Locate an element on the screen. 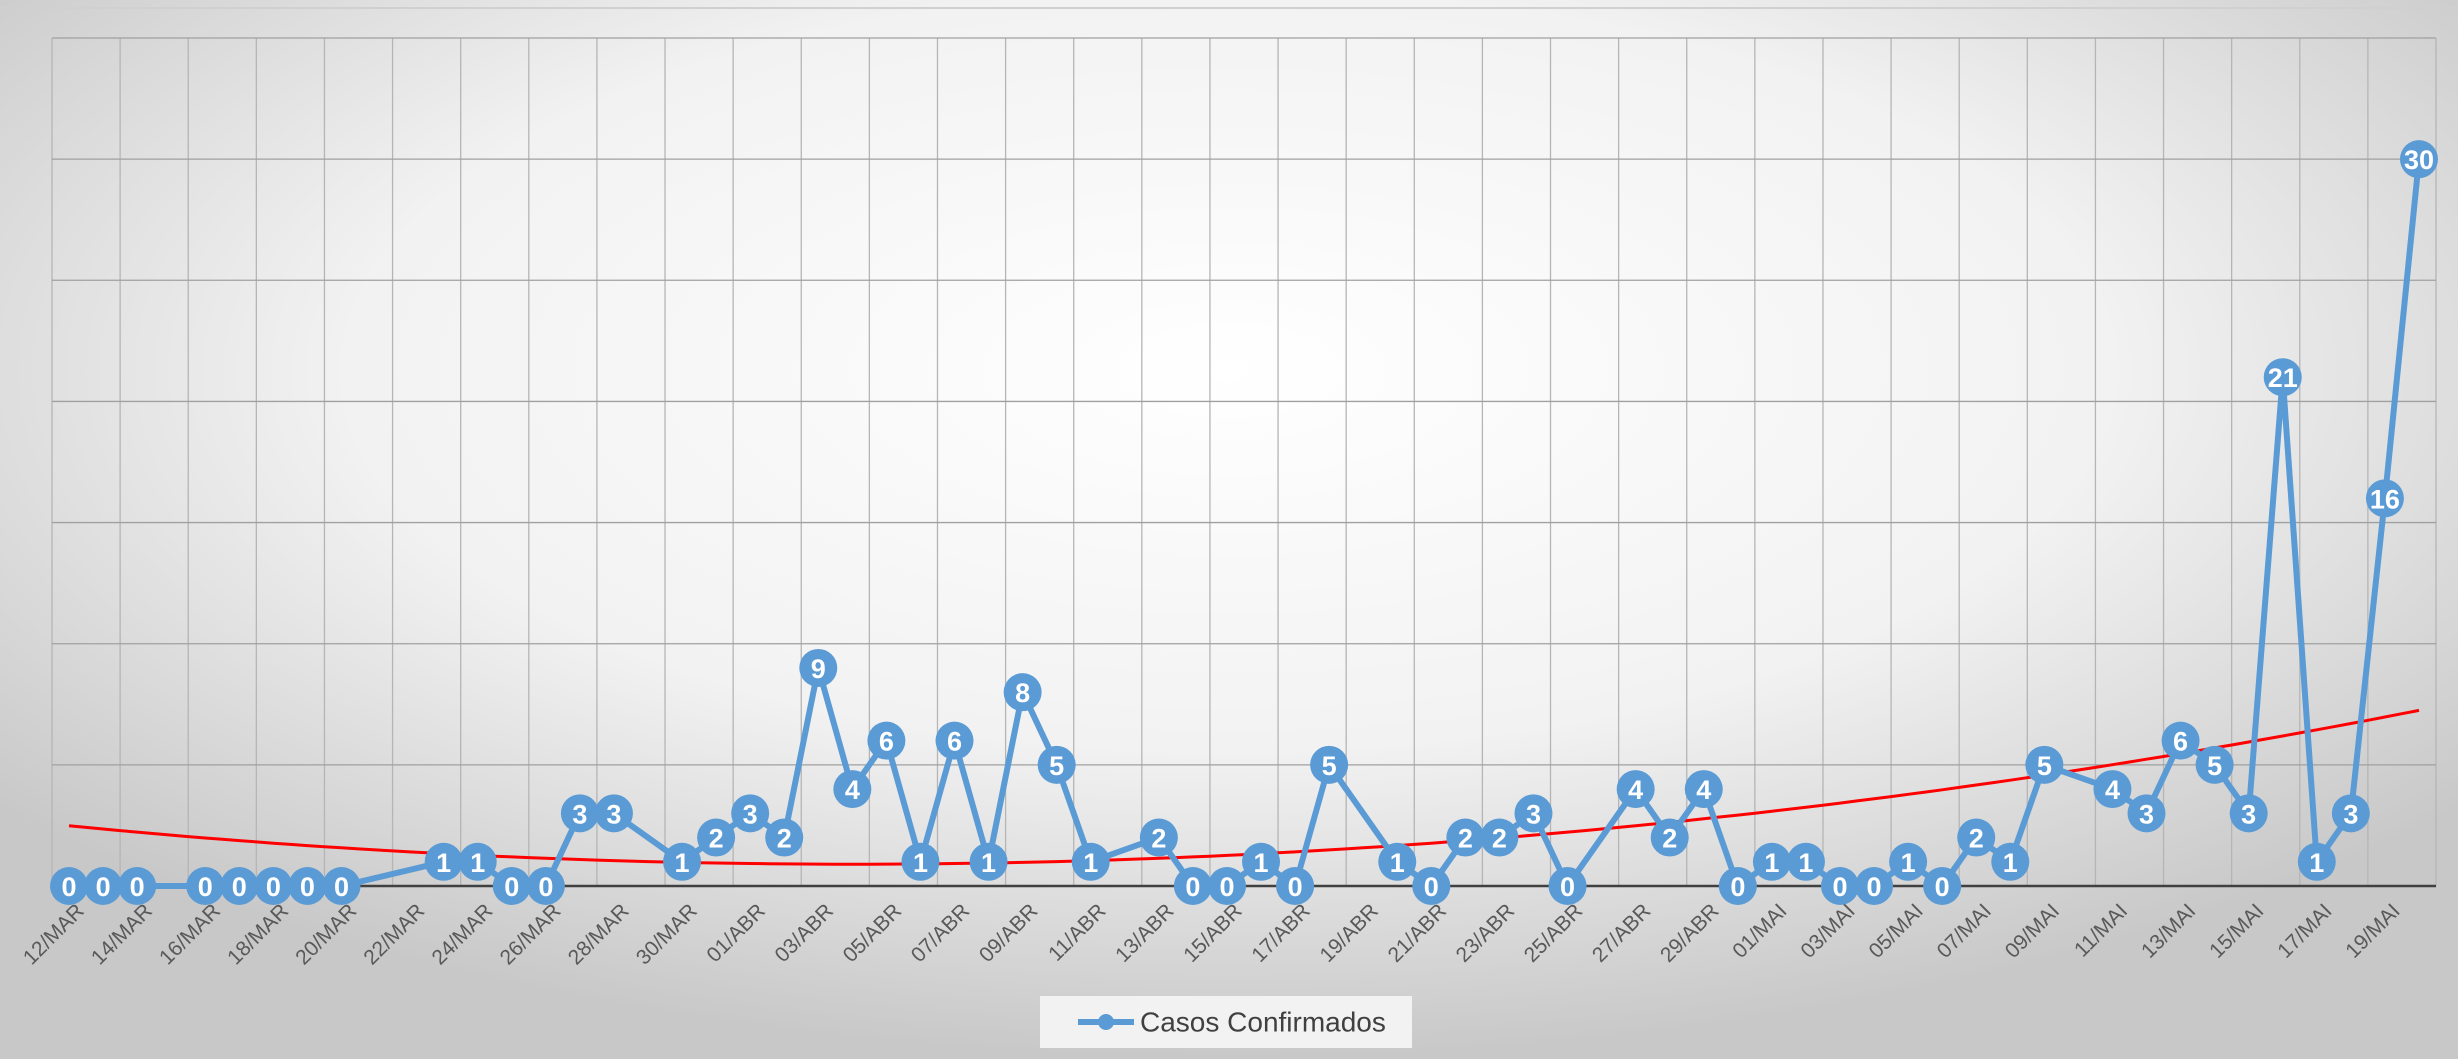  data-label: 9 is located at coordinates (818, 669).